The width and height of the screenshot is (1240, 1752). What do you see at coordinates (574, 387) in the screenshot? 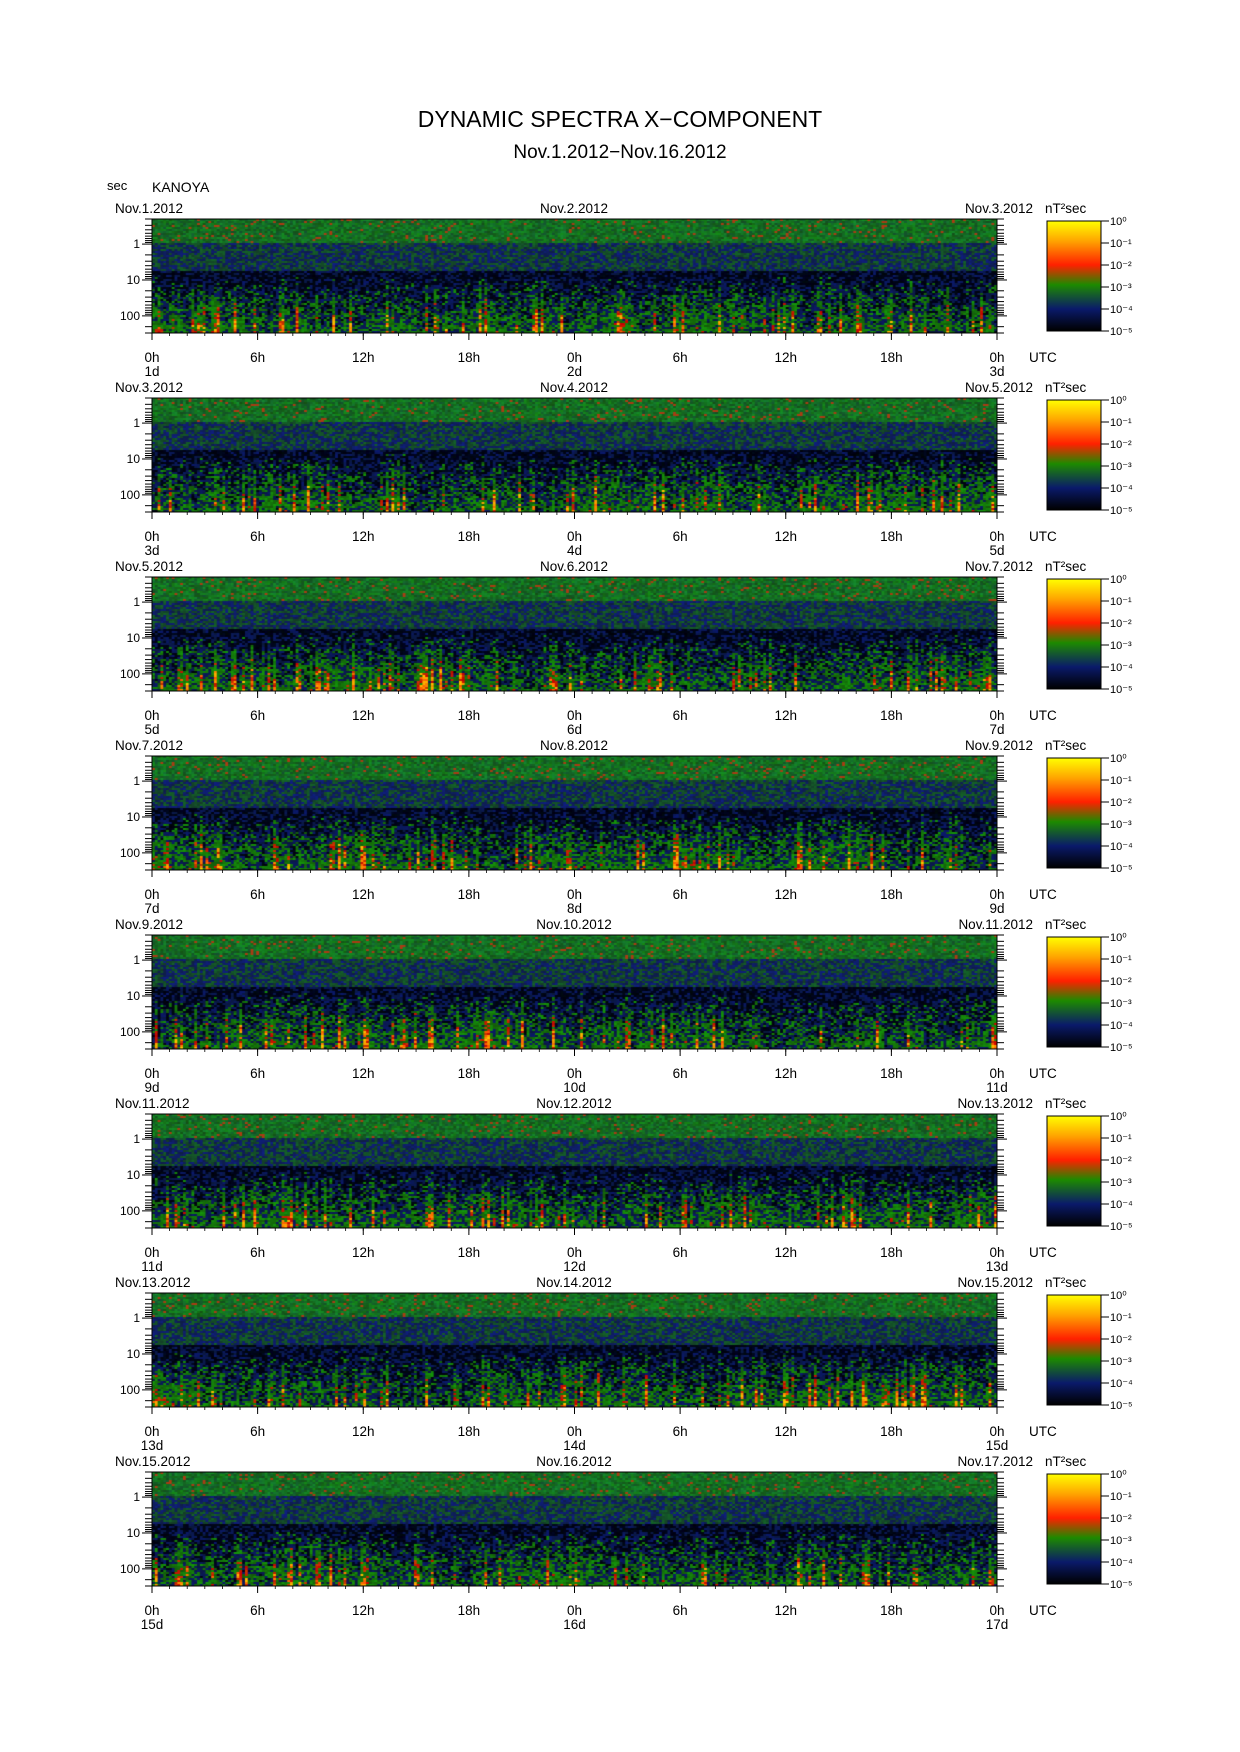
I see `panel-date-mid: Nov.4.2012` at bounding box center [574, 387].